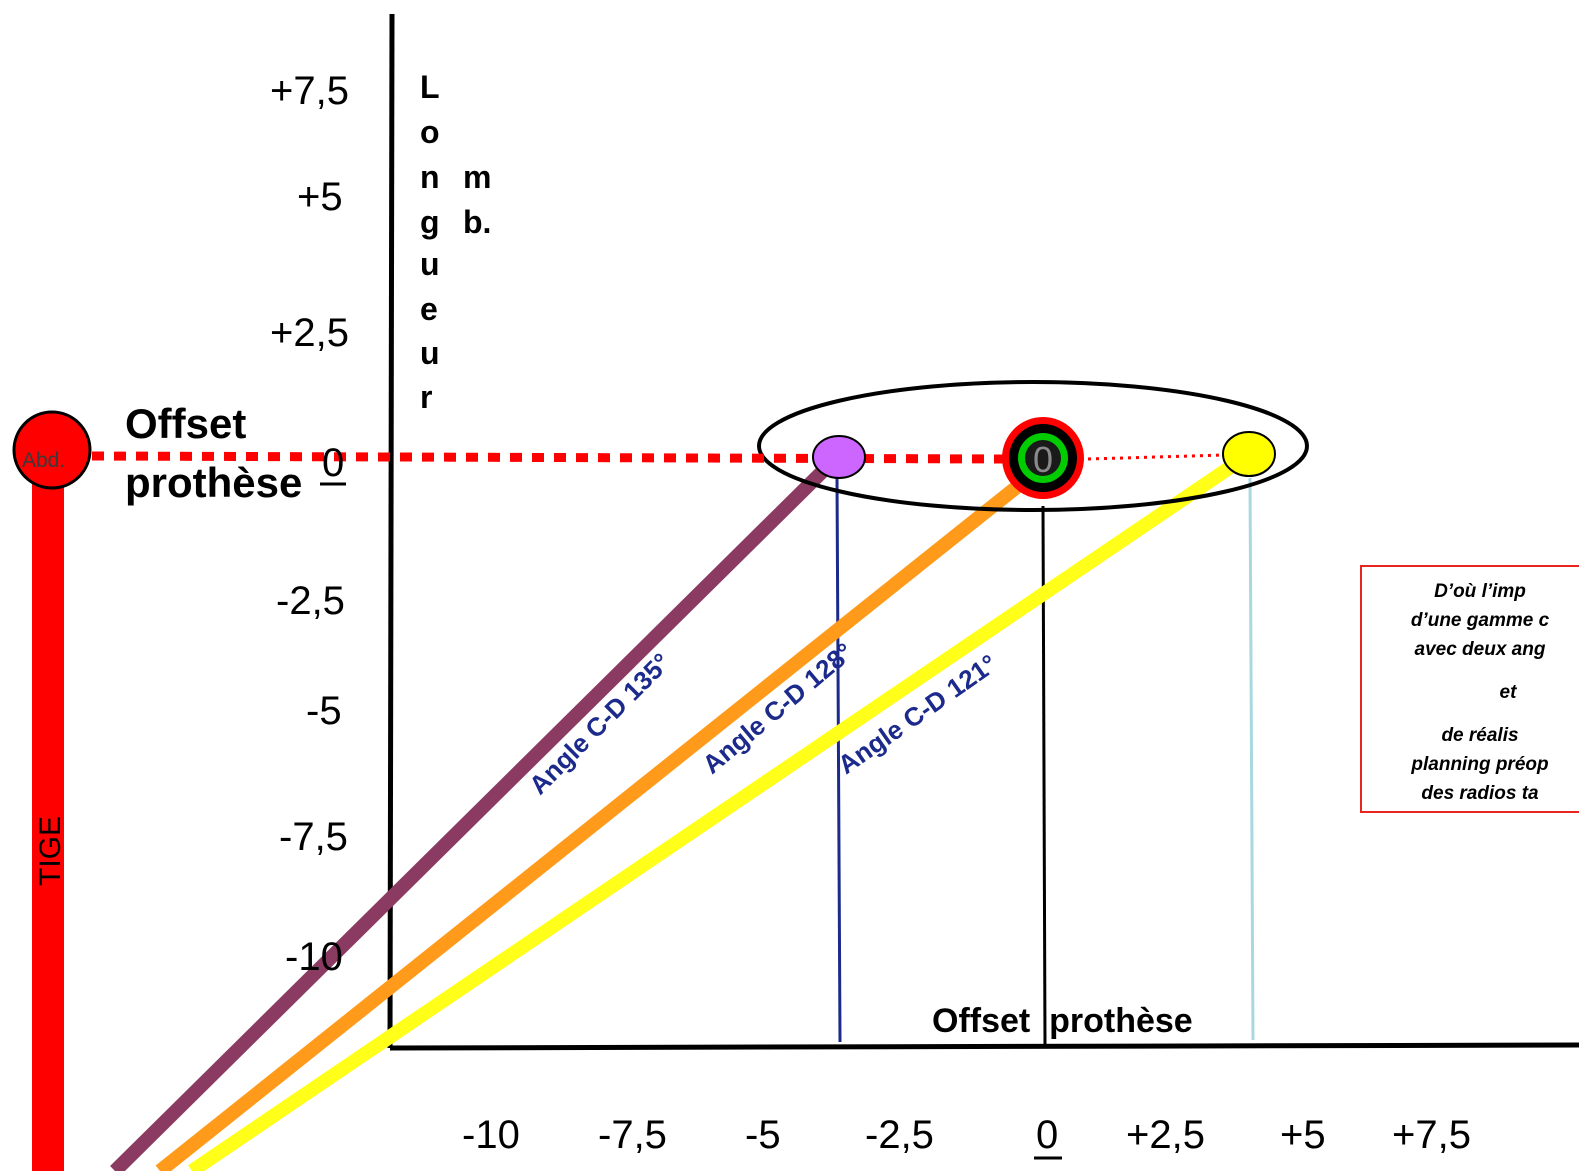 The image size is (1579, 1171). I want to click on y-axis-title-letter: g, so click(430, 222).